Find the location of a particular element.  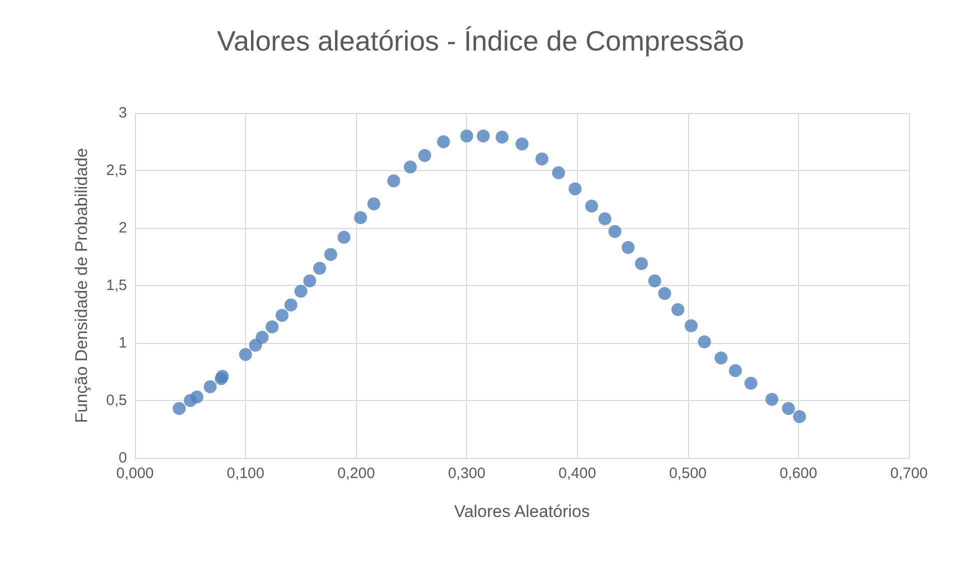

y-axis-title: Função Densidade de Probabilidade is located at coordinates (81, 286).